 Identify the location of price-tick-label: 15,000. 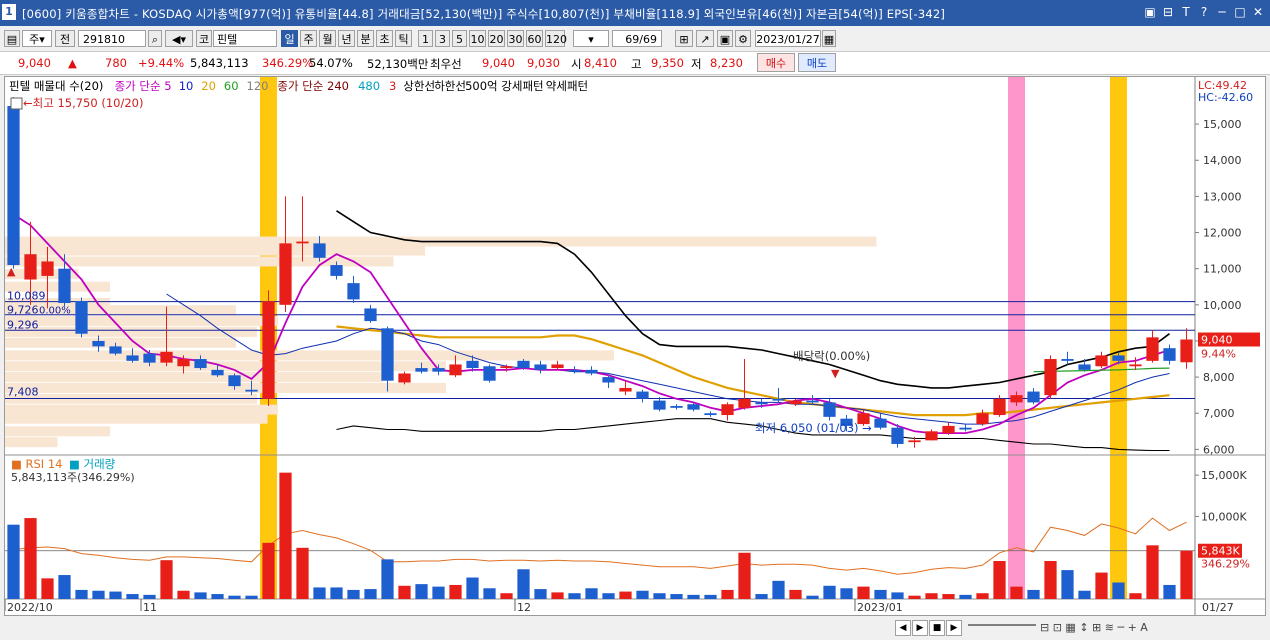
(1222, 124).